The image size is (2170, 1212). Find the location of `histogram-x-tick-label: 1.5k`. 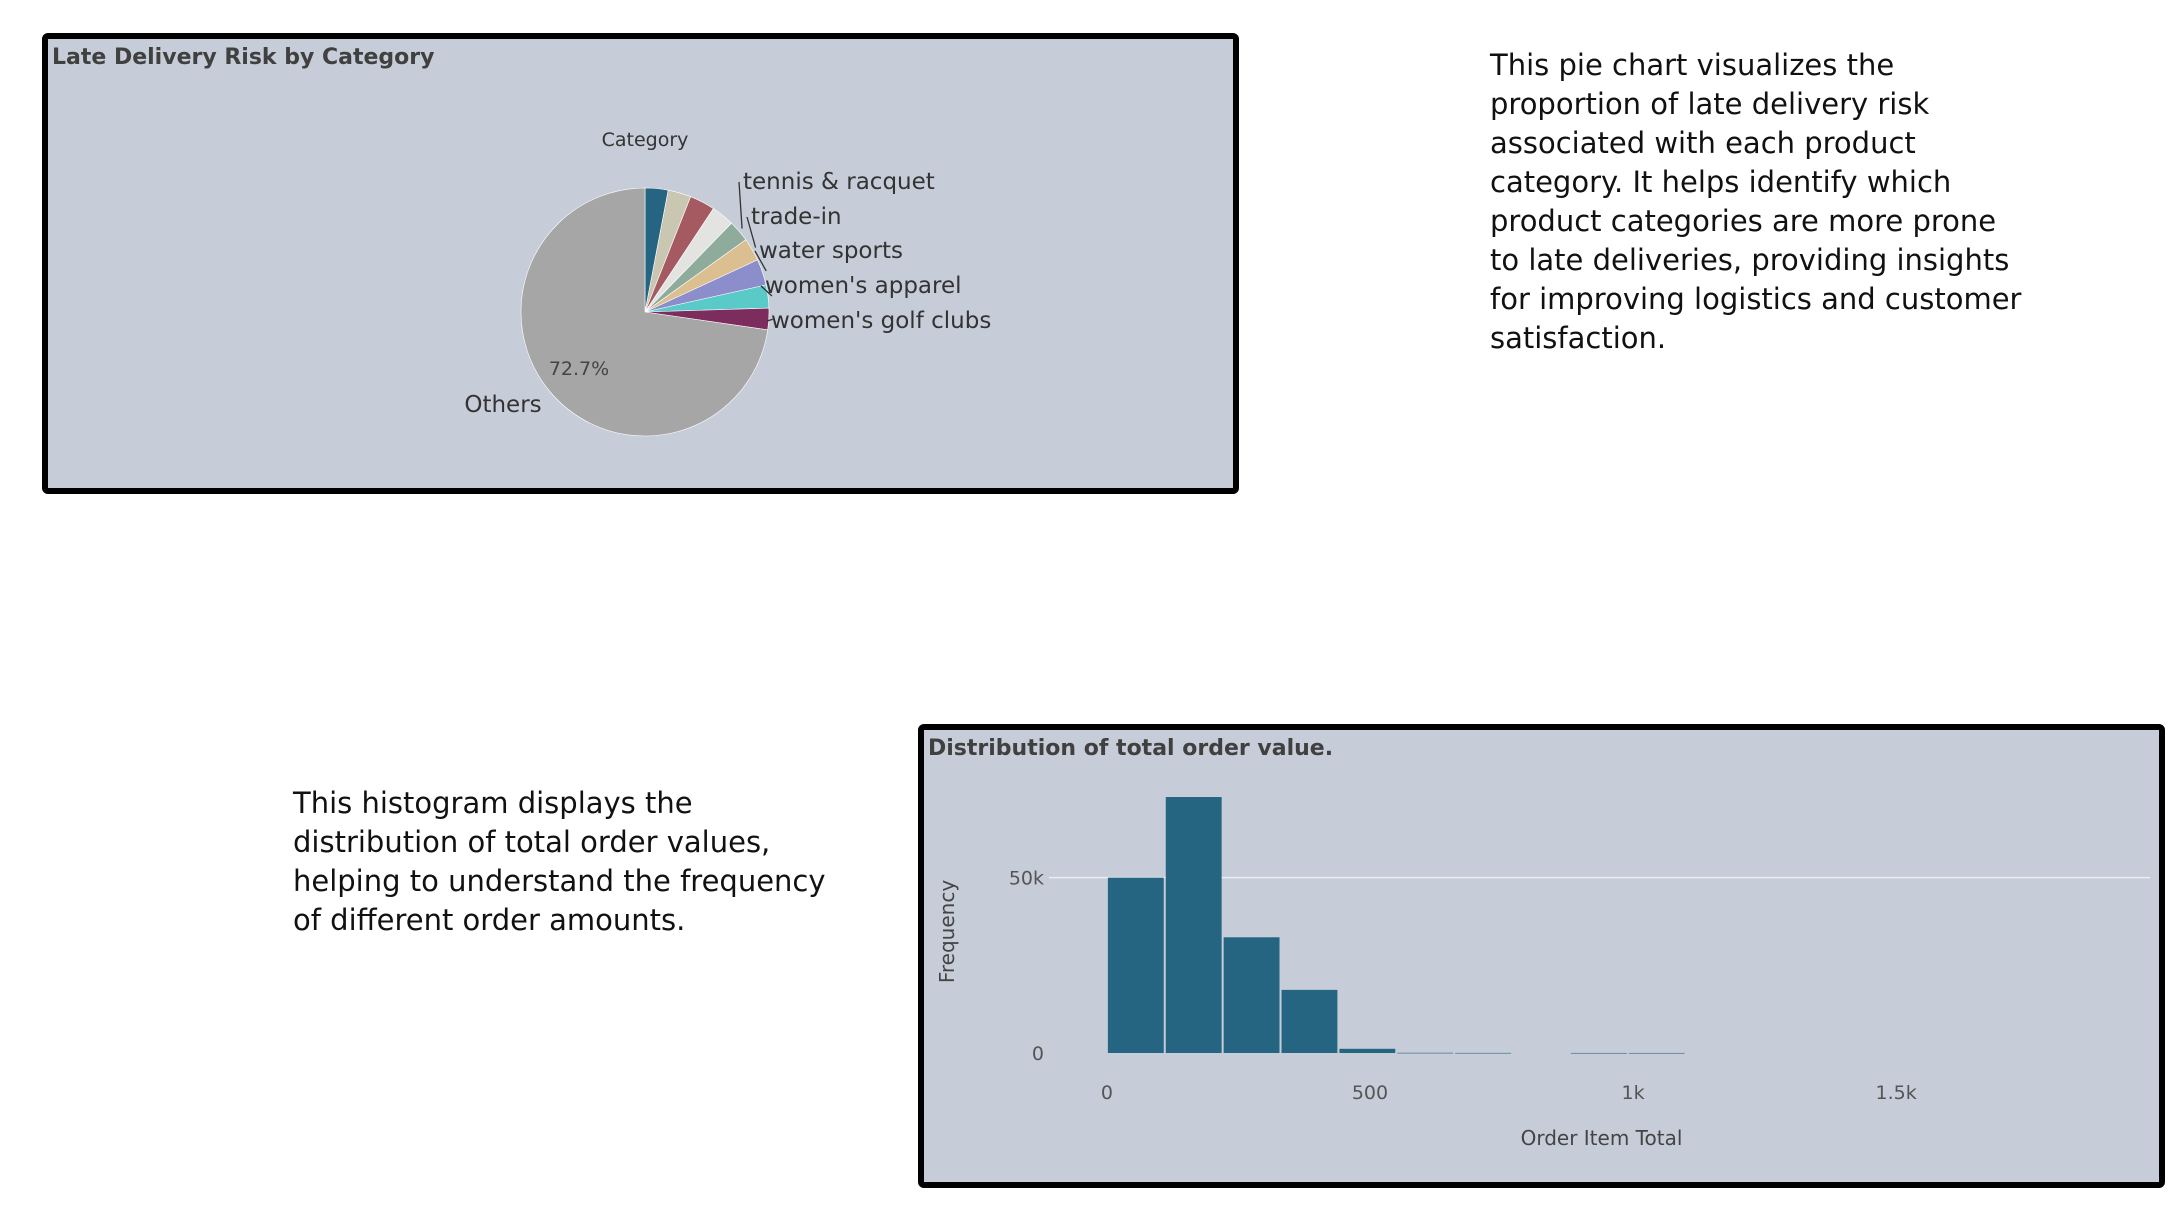

histogram-x-tick-label: 1.5k is located at coordinates (1896, 1093).